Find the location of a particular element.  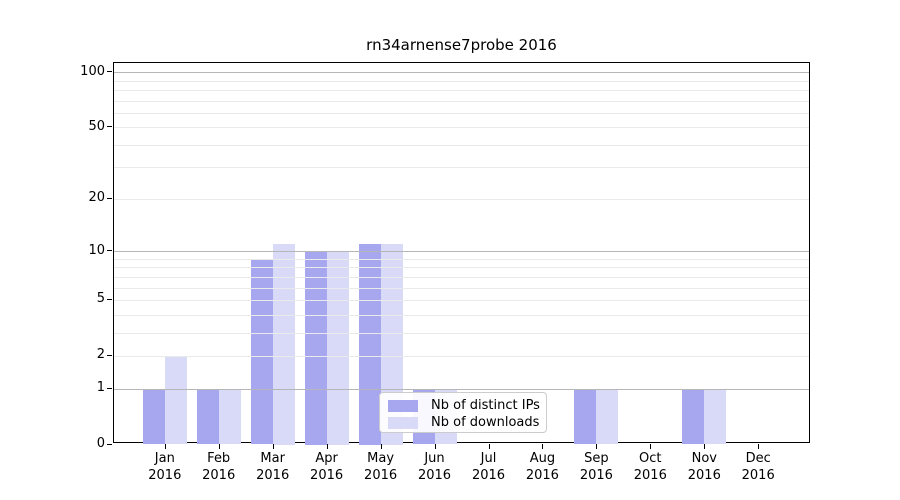

x-tick-mark-sep is located at coordinates (597, 446).